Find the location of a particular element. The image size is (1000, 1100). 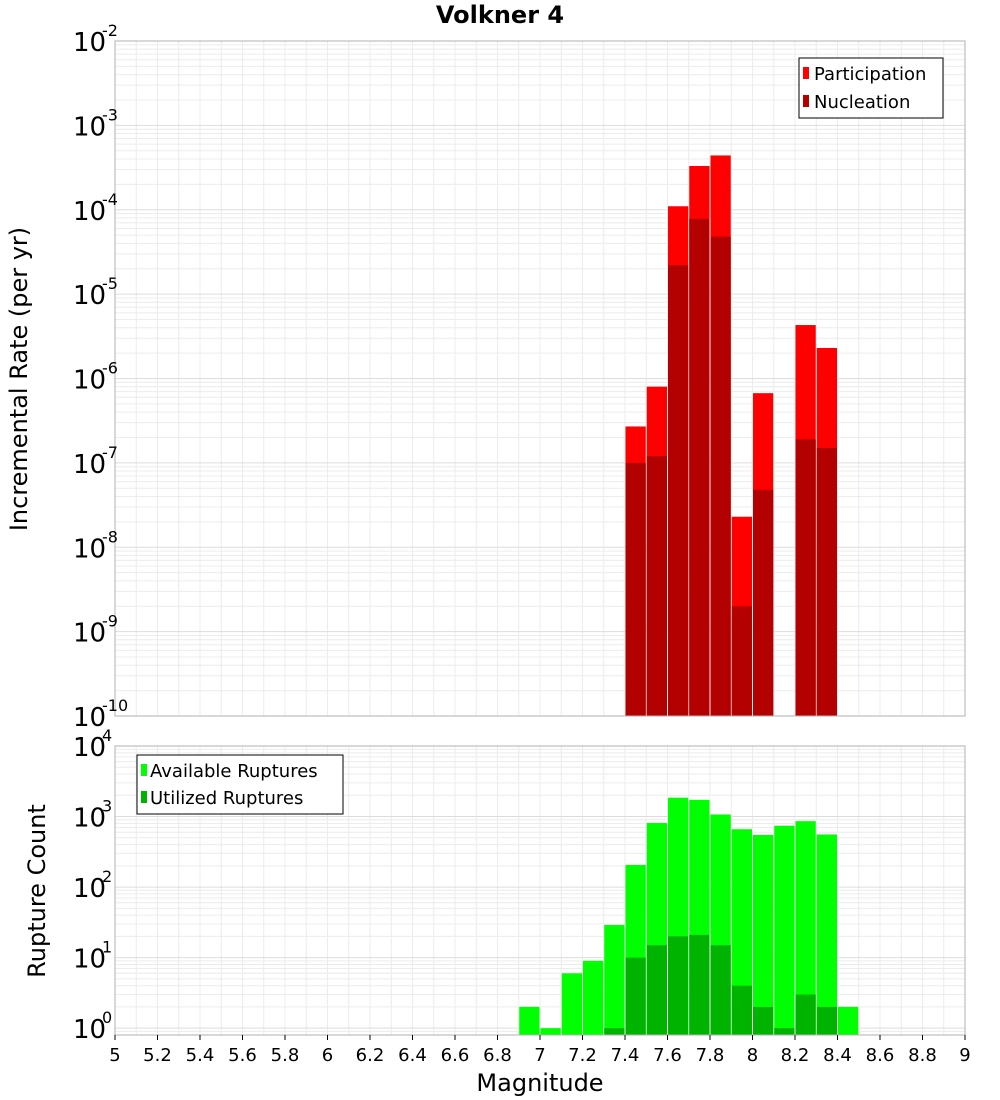

x-tick-label: 7.4 is located at coordinates (625, 1055).